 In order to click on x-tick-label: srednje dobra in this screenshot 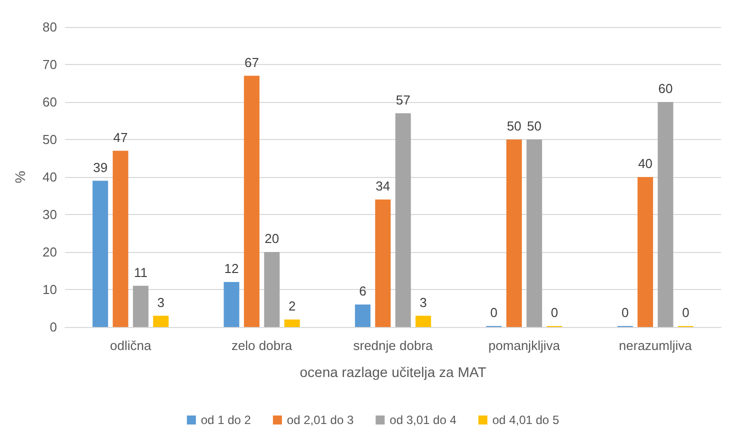, I will do `click(393, 345)`.